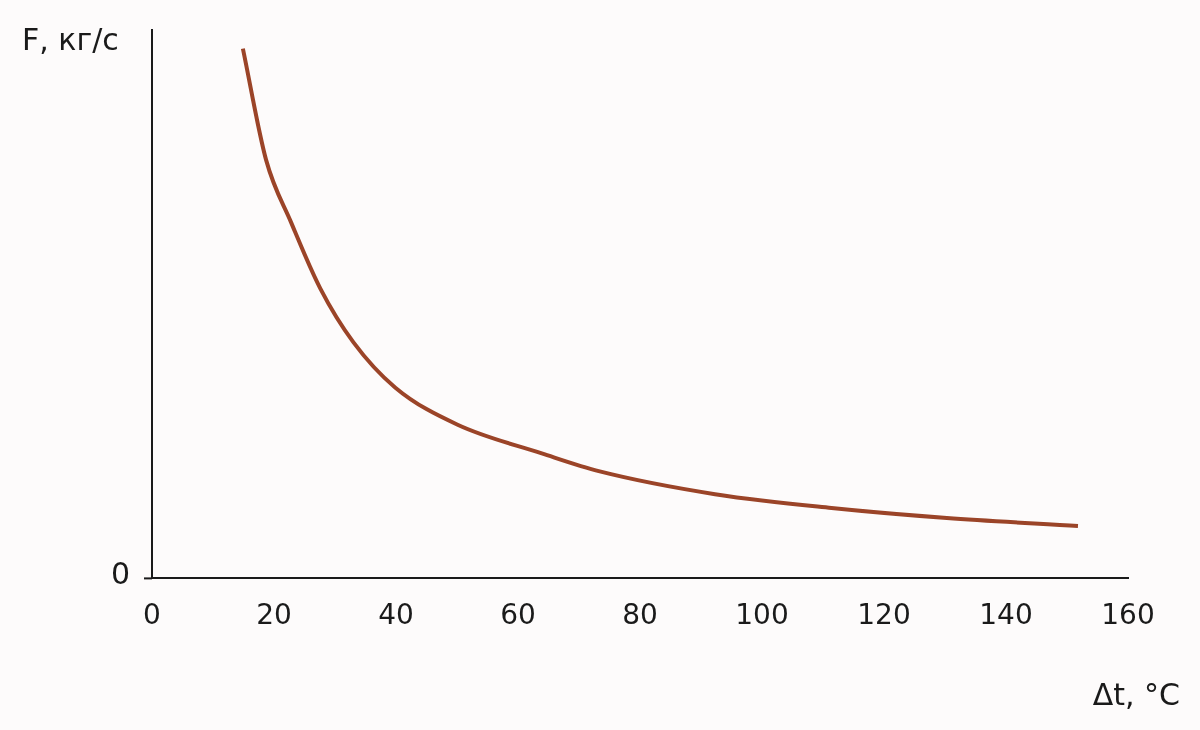 The height and width of the screenshot is (730, 1200). Describe the element at coordinates (396, 615) in the screenshot. I see `x-tick-label: 40` at that location.